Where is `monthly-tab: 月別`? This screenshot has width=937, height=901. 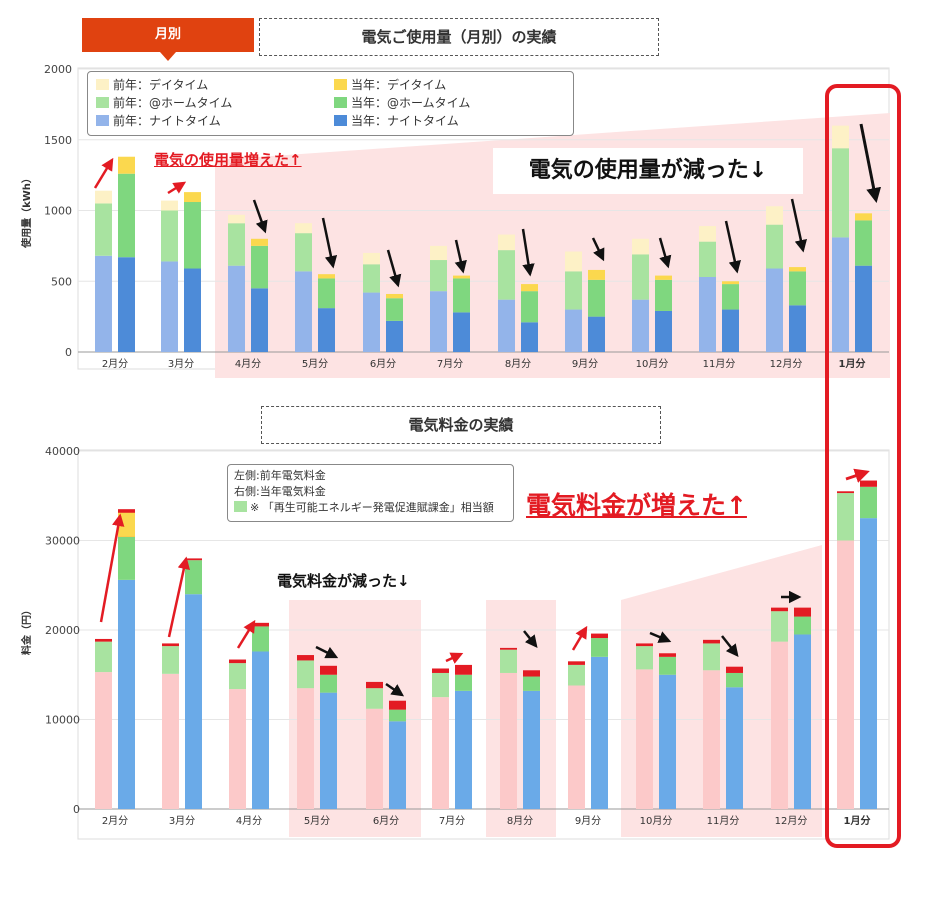
monthly-tab: 月別 is located at coordinates (168, 35).